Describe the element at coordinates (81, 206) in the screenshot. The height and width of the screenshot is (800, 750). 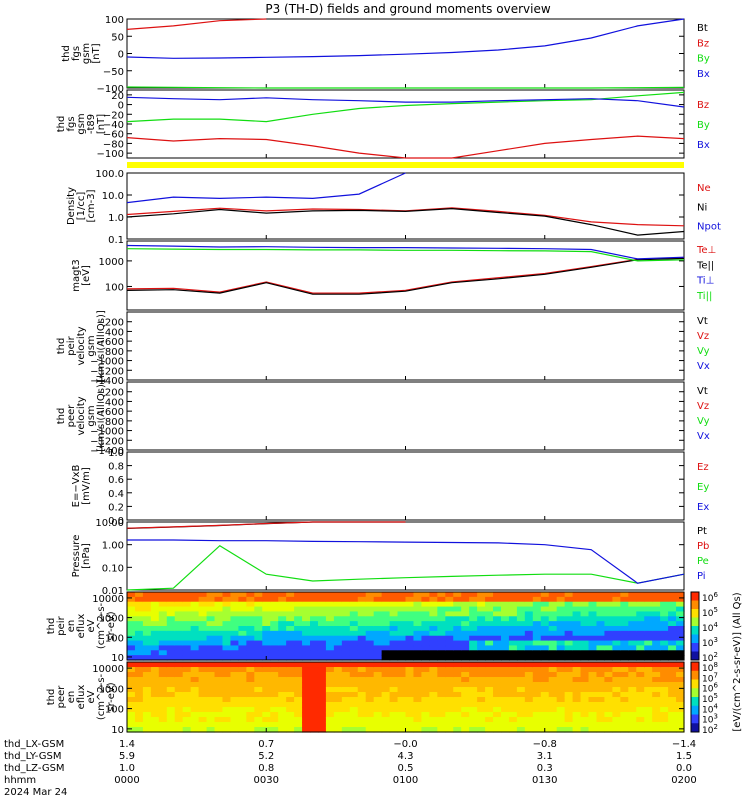
I see `y-axis-label: Density [1/cc] [cm-3]` at that location.